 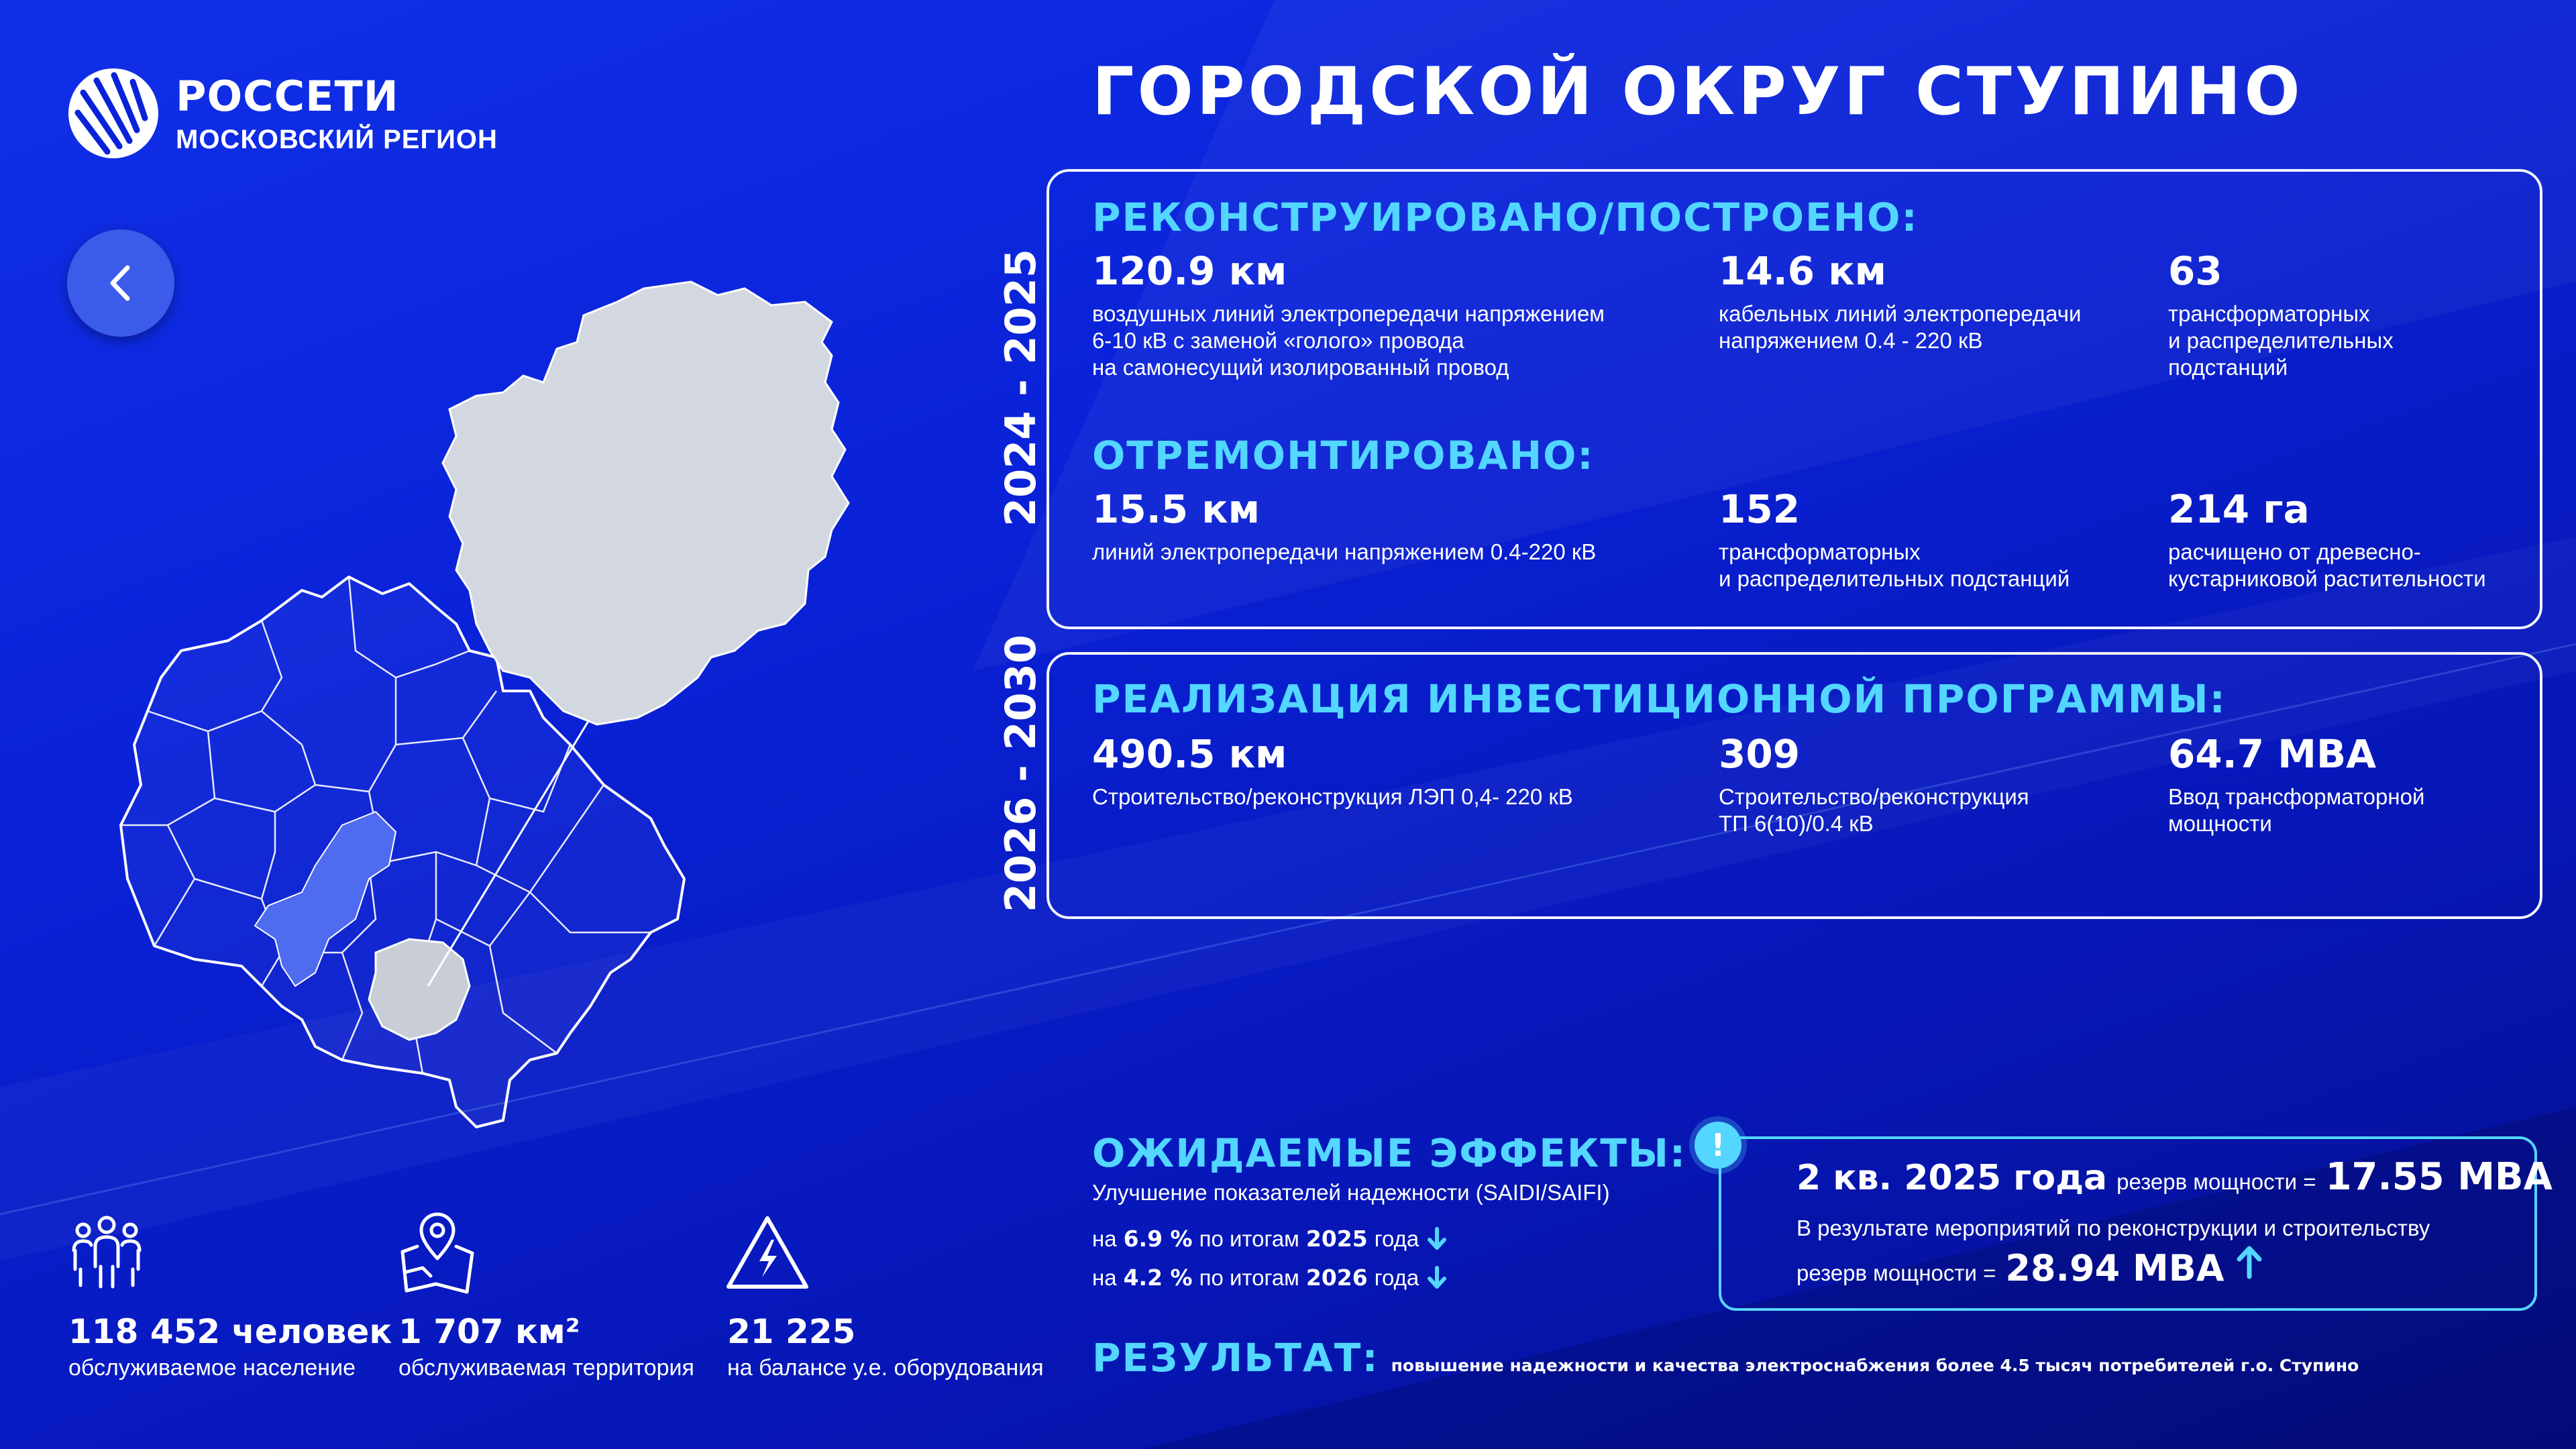 I want to click on brand-name: РОССЕТИ, so click(x=287, y=96).